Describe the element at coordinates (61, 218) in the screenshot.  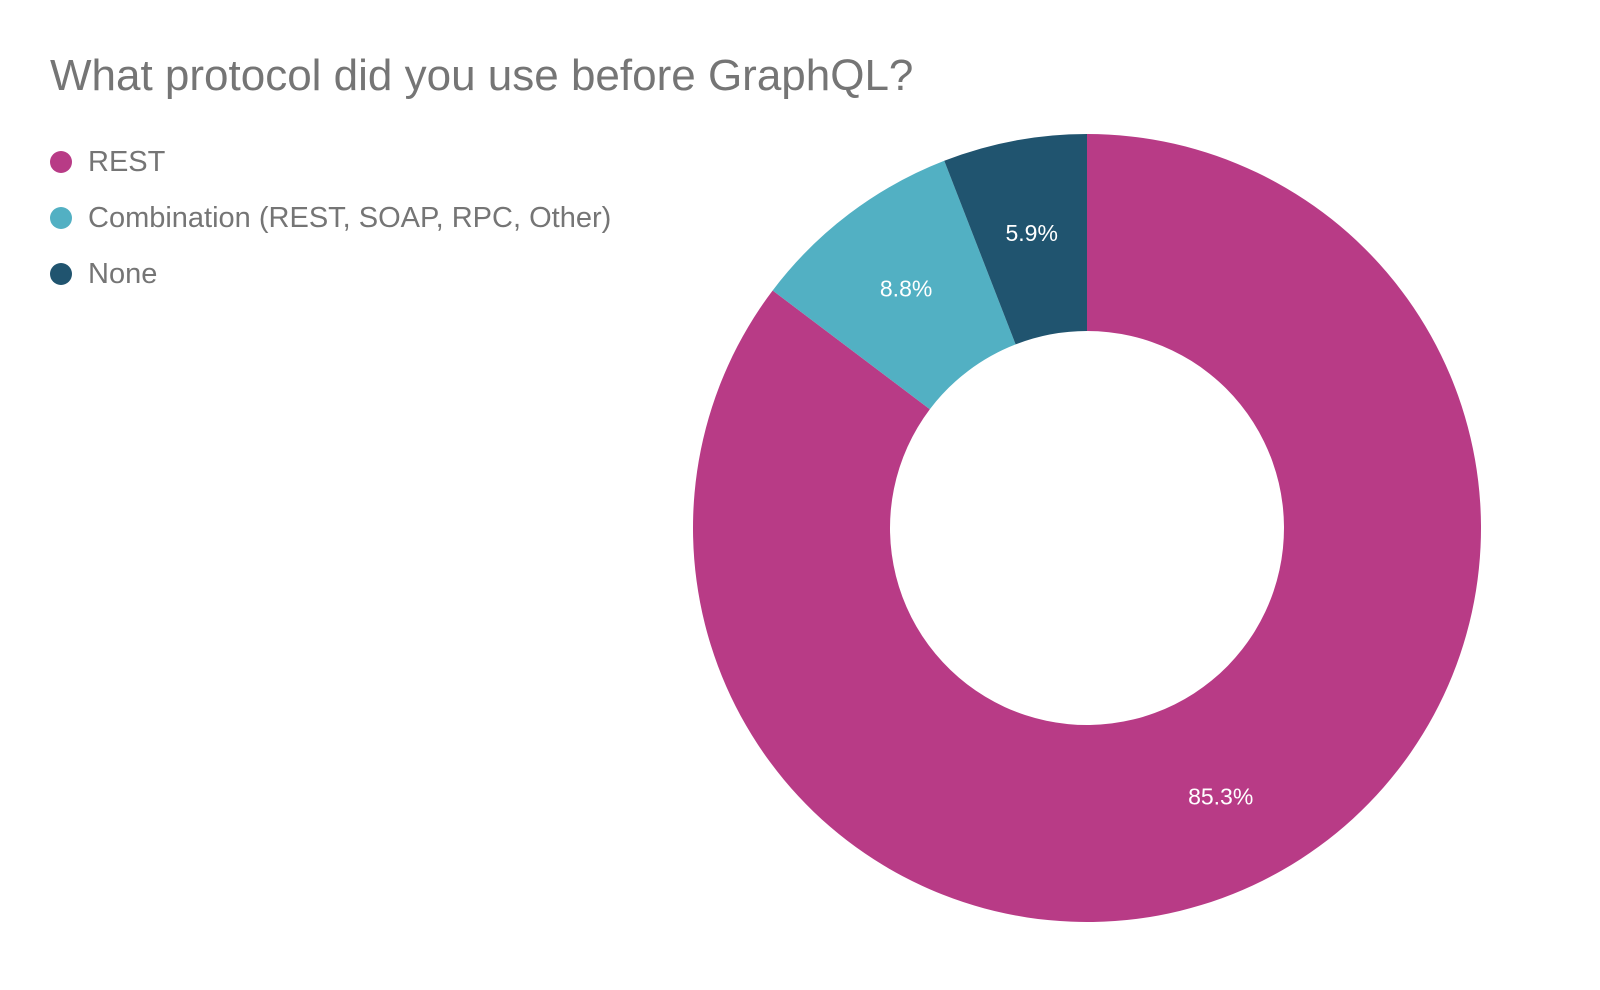
I see `legend-swatch-combination` at that location.